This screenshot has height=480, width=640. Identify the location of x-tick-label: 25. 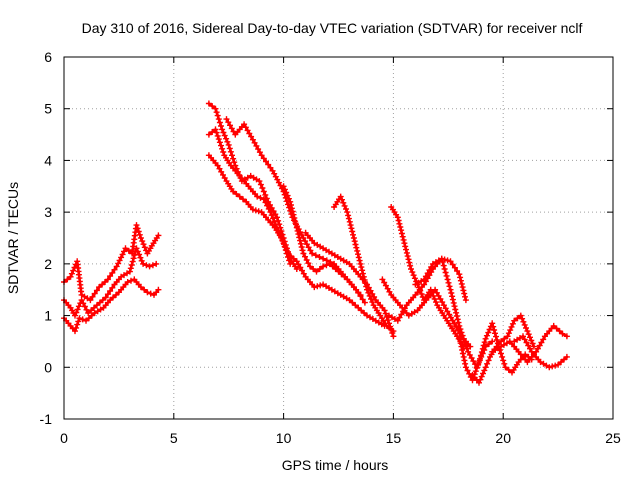
(613, 438).